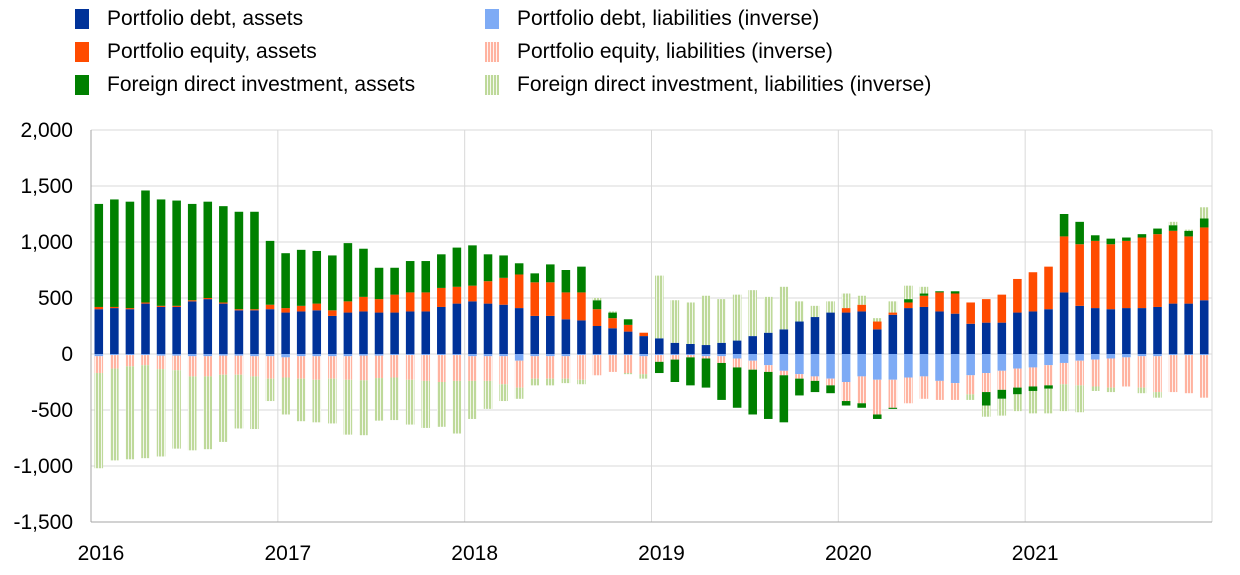 This screenshot has width=1240, height=575. I want to click on legend-label: Portfolio debt, liabilities (inverse), so click(668, 18).